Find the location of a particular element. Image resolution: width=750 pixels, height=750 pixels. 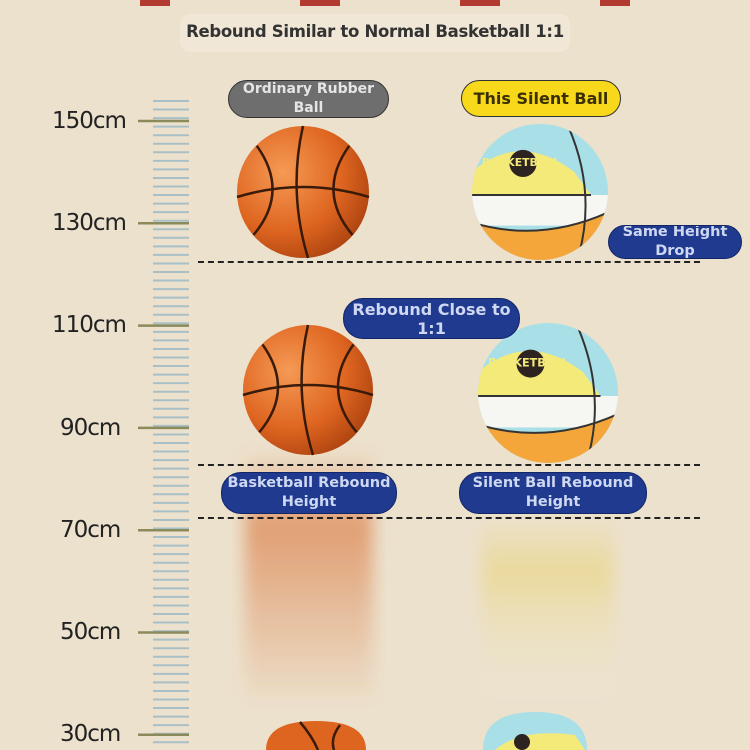

scale-label: 70cm is located at coordinates (90, 530).